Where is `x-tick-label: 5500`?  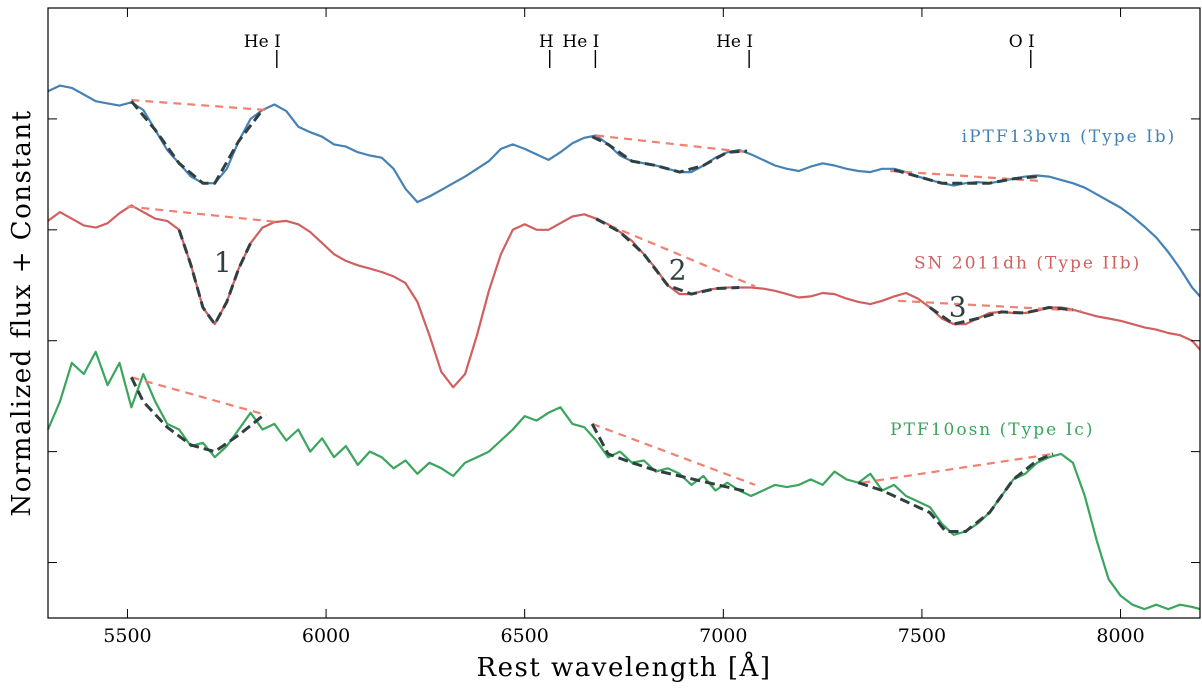 x-tick-label: 5500 is located at coordinates (127, 636).